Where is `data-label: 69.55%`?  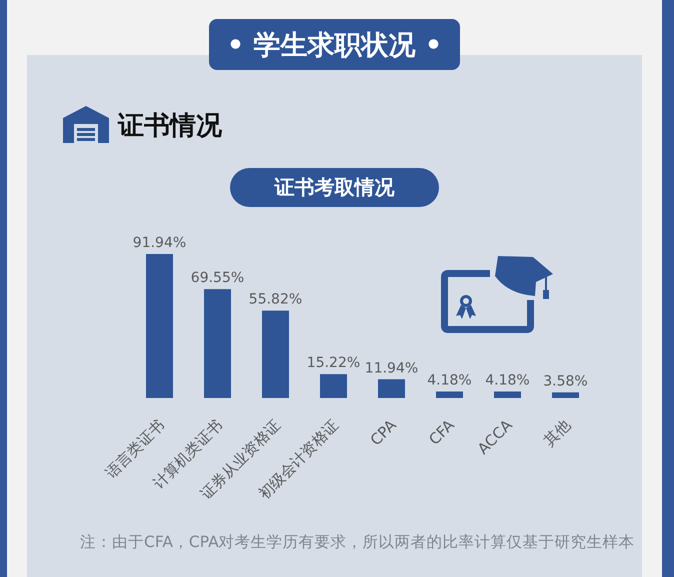 data-label: 69.55% is located at coordinates (217, 278).